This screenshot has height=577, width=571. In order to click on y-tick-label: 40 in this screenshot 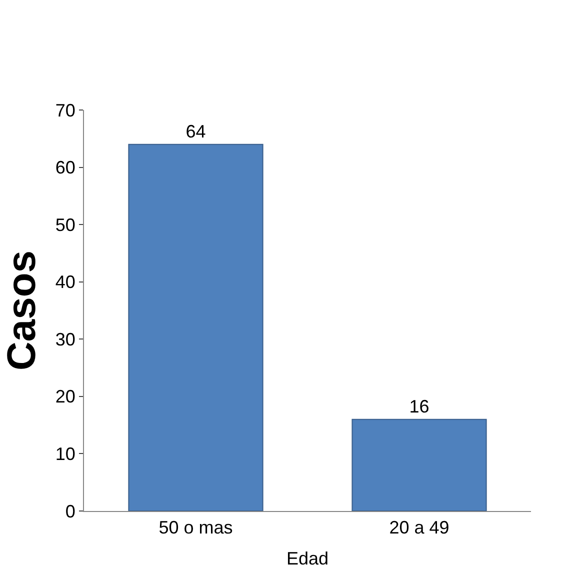, I will do `click(65, 282)`.